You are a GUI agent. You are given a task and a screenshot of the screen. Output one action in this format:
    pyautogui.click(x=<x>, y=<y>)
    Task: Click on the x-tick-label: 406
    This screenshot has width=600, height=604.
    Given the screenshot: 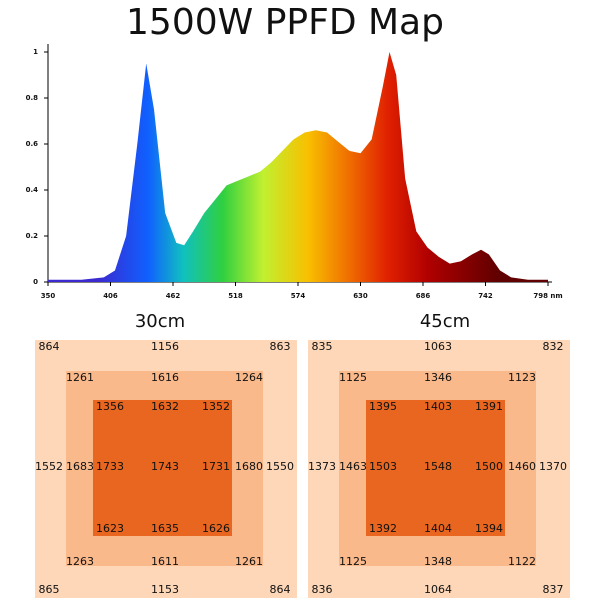 What is the action you would take?
    pyautogui.click(x=110, y=296)
    